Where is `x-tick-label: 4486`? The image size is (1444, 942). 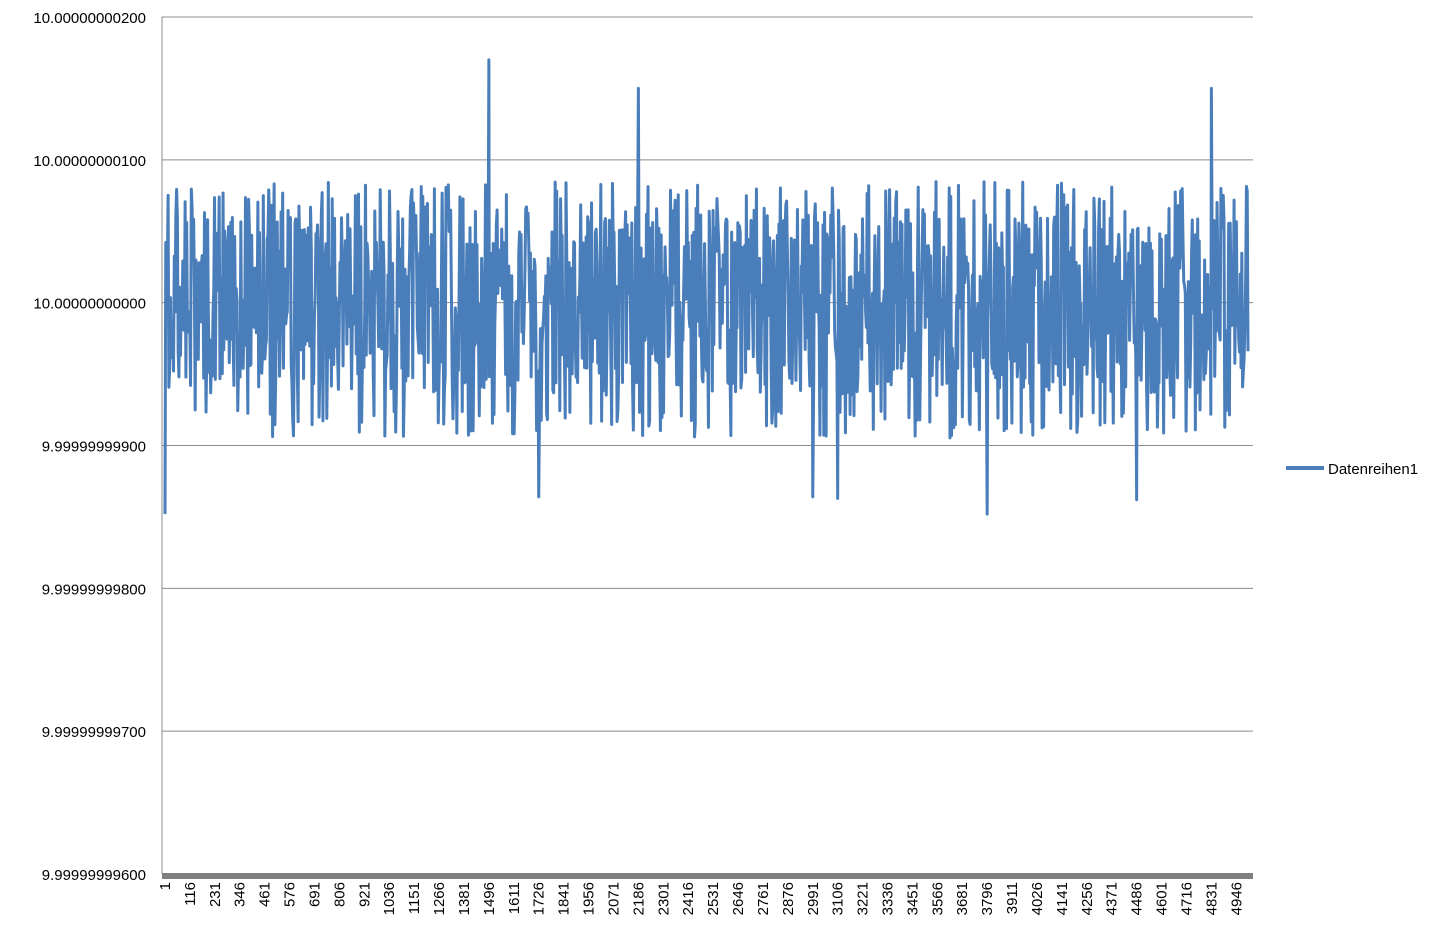
x-tick-label: 4486 is located at coordinates (1137, 898).